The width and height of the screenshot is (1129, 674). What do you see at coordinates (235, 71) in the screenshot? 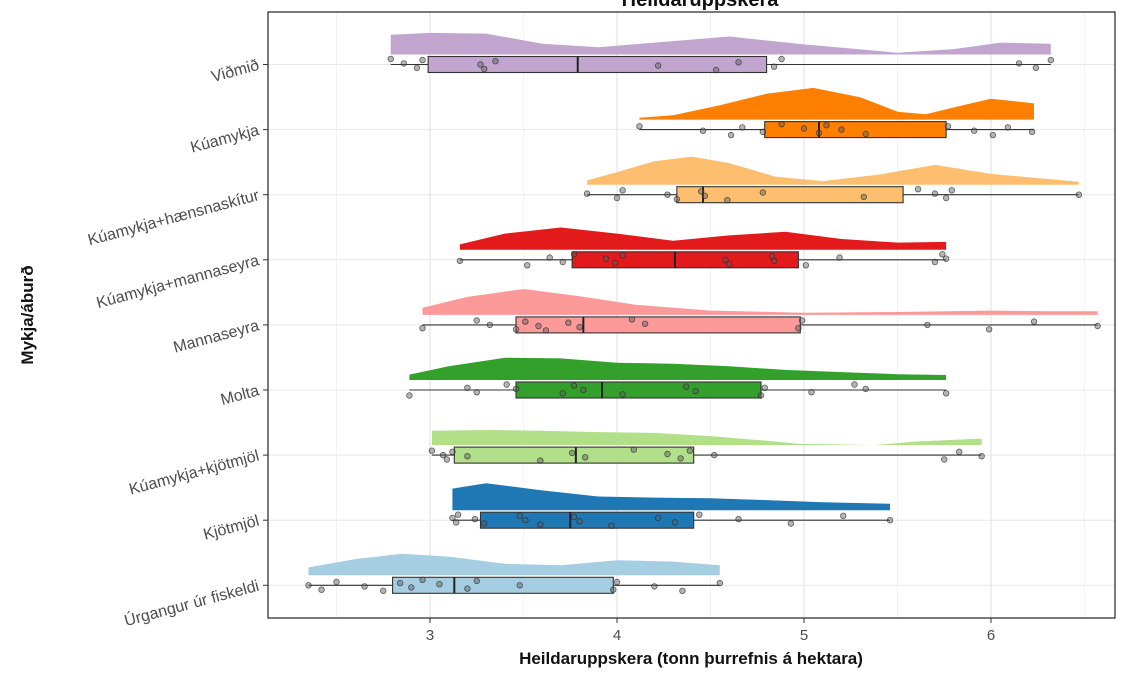
I see `y-tick-label: Viðmið` at bounding box center [235, 71].